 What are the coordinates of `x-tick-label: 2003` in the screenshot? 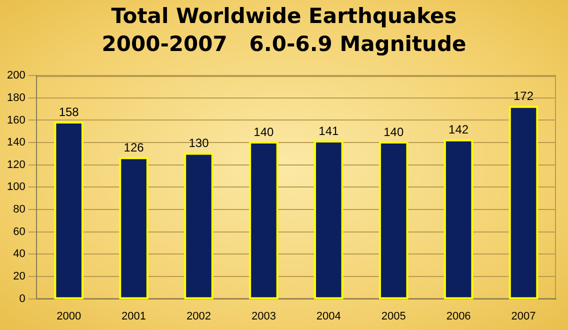 It's located at (263, 316).